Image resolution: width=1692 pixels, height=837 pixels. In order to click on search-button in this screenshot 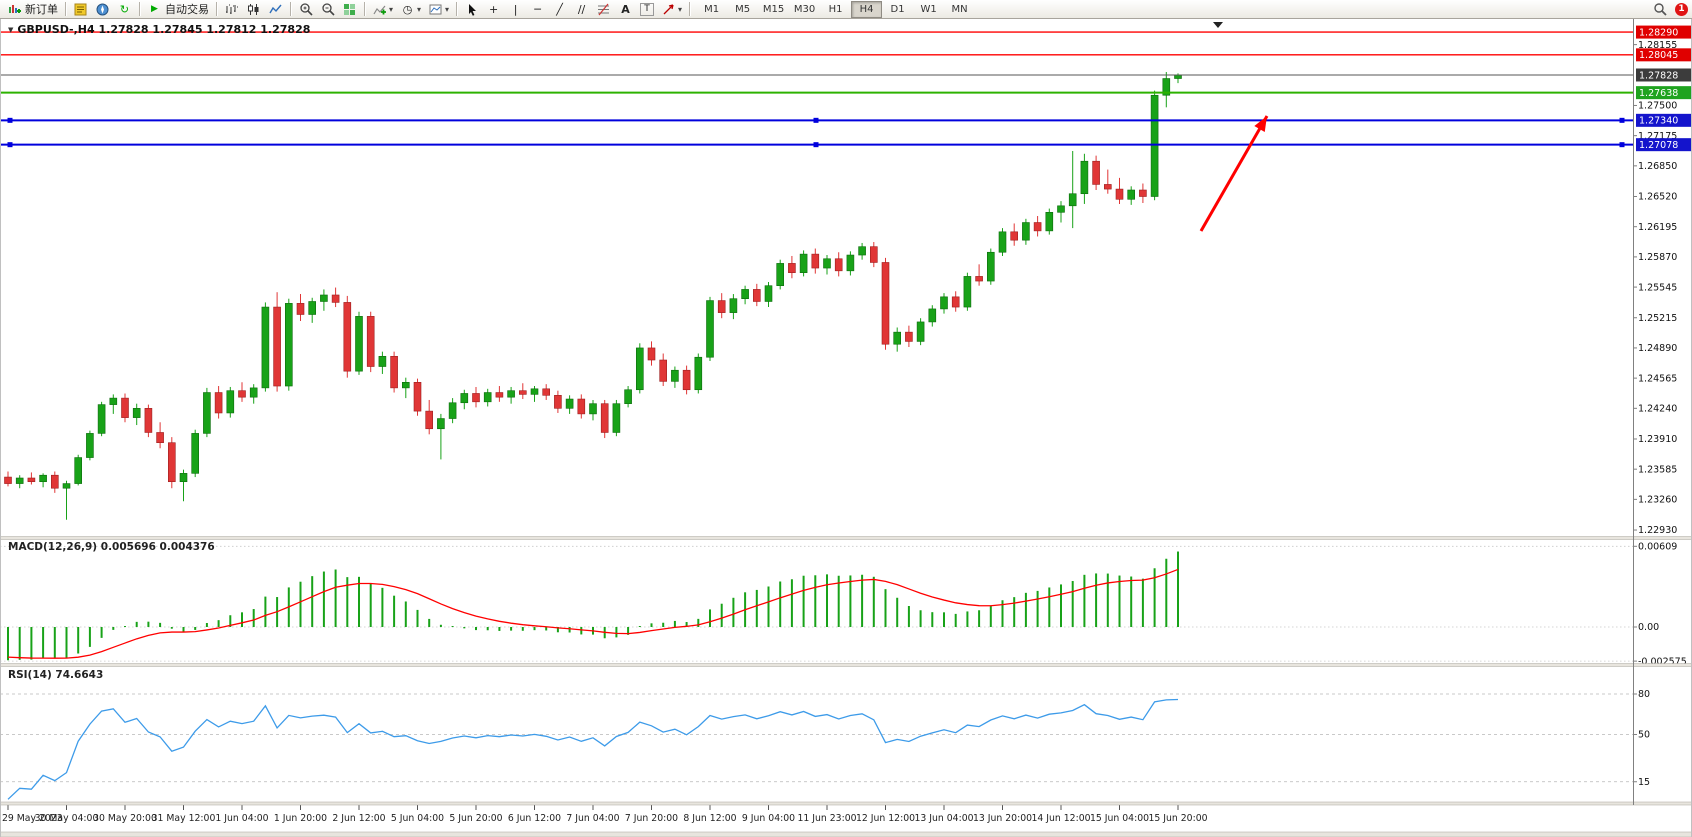, I will do `click(1659, 9)`.